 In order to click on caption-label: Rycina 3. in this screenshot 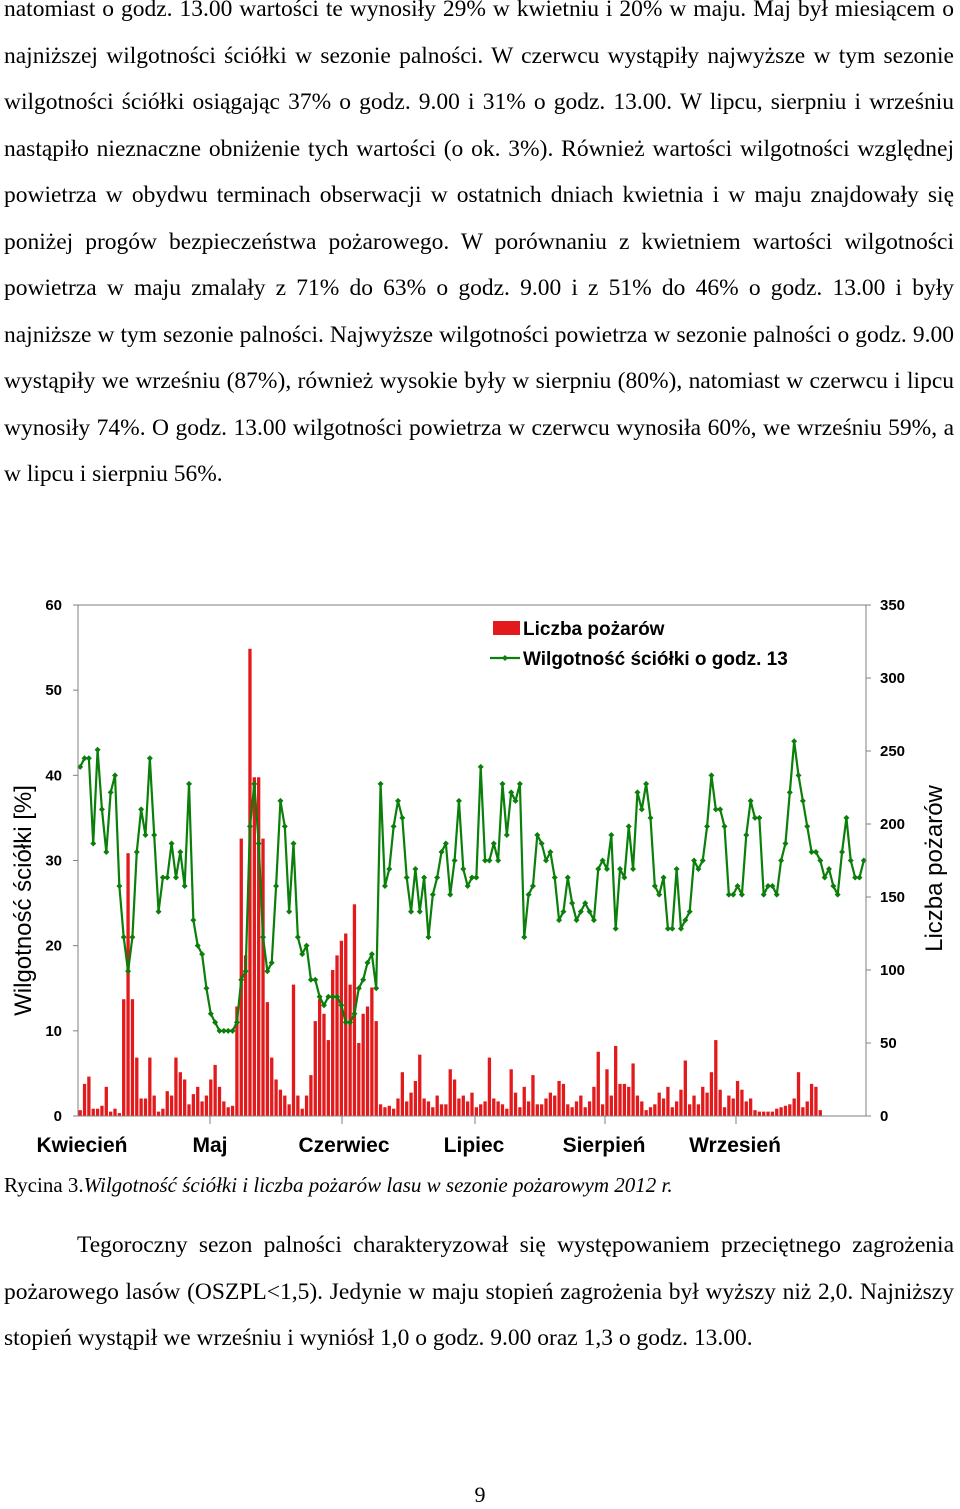, I will do `click(44, 1185)`.